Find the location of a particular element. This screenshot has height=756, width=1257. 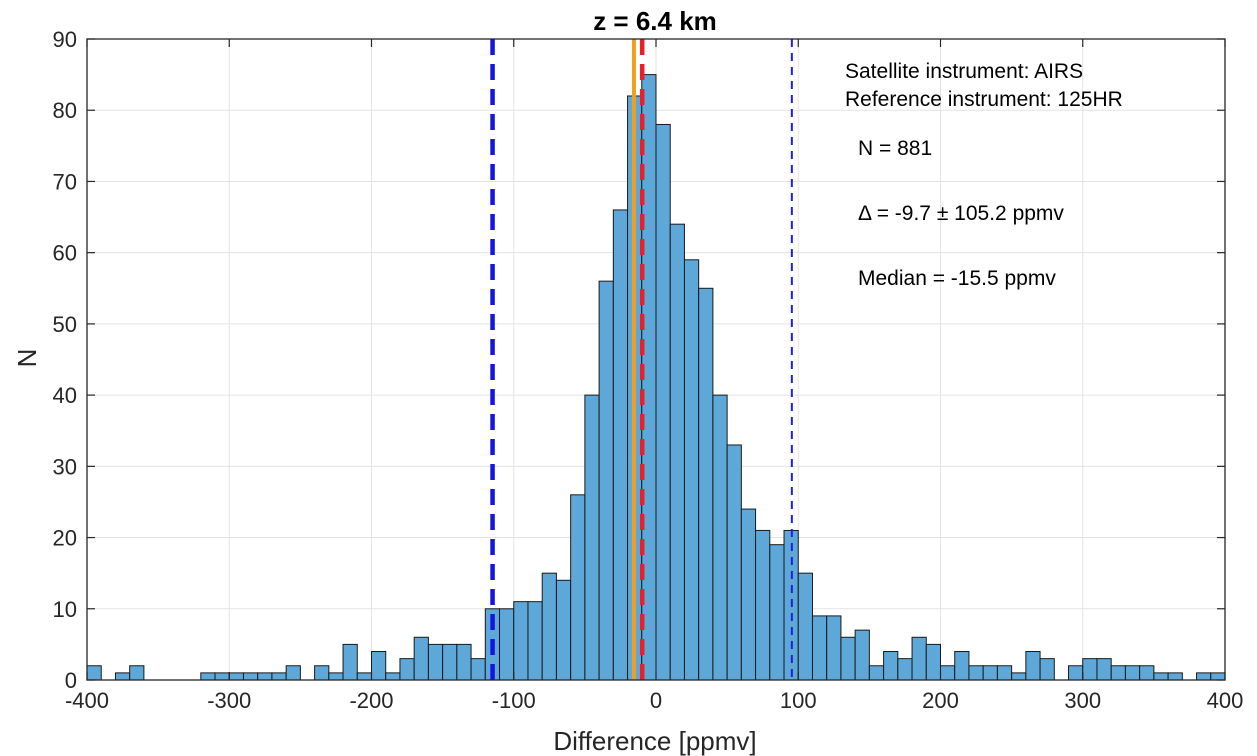

x-tick-label: -300 is located at coordinates (229, 700).